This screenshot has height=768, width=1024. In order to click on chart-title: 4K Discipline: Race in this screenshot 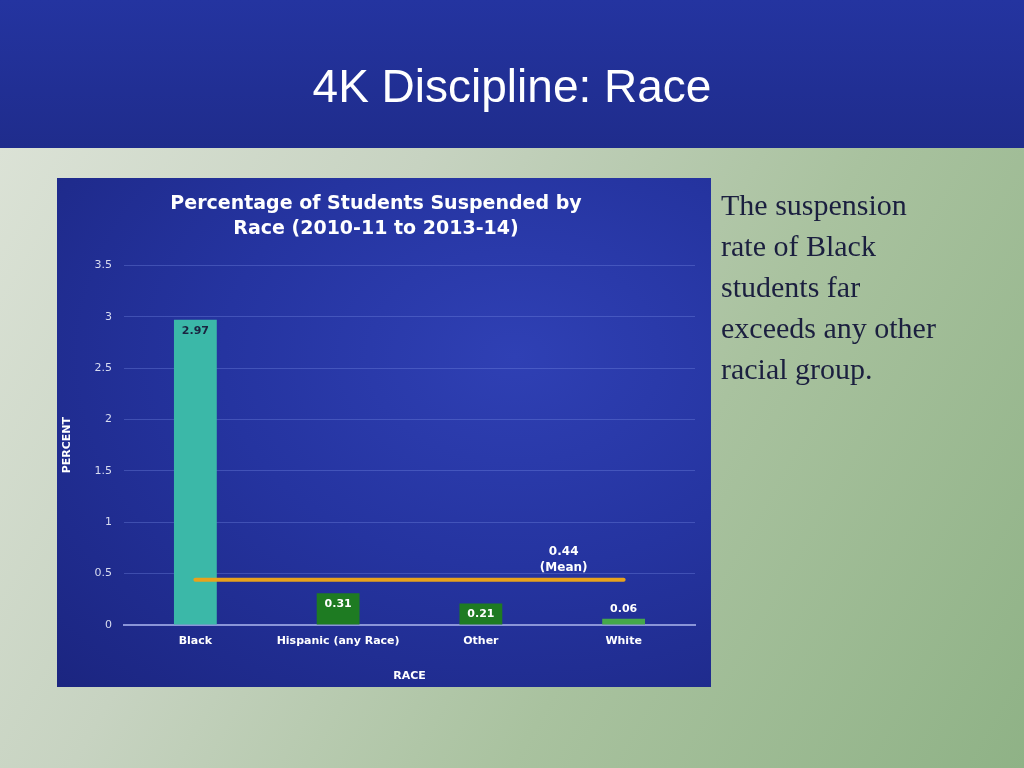, I will do `click(512, 86)`.